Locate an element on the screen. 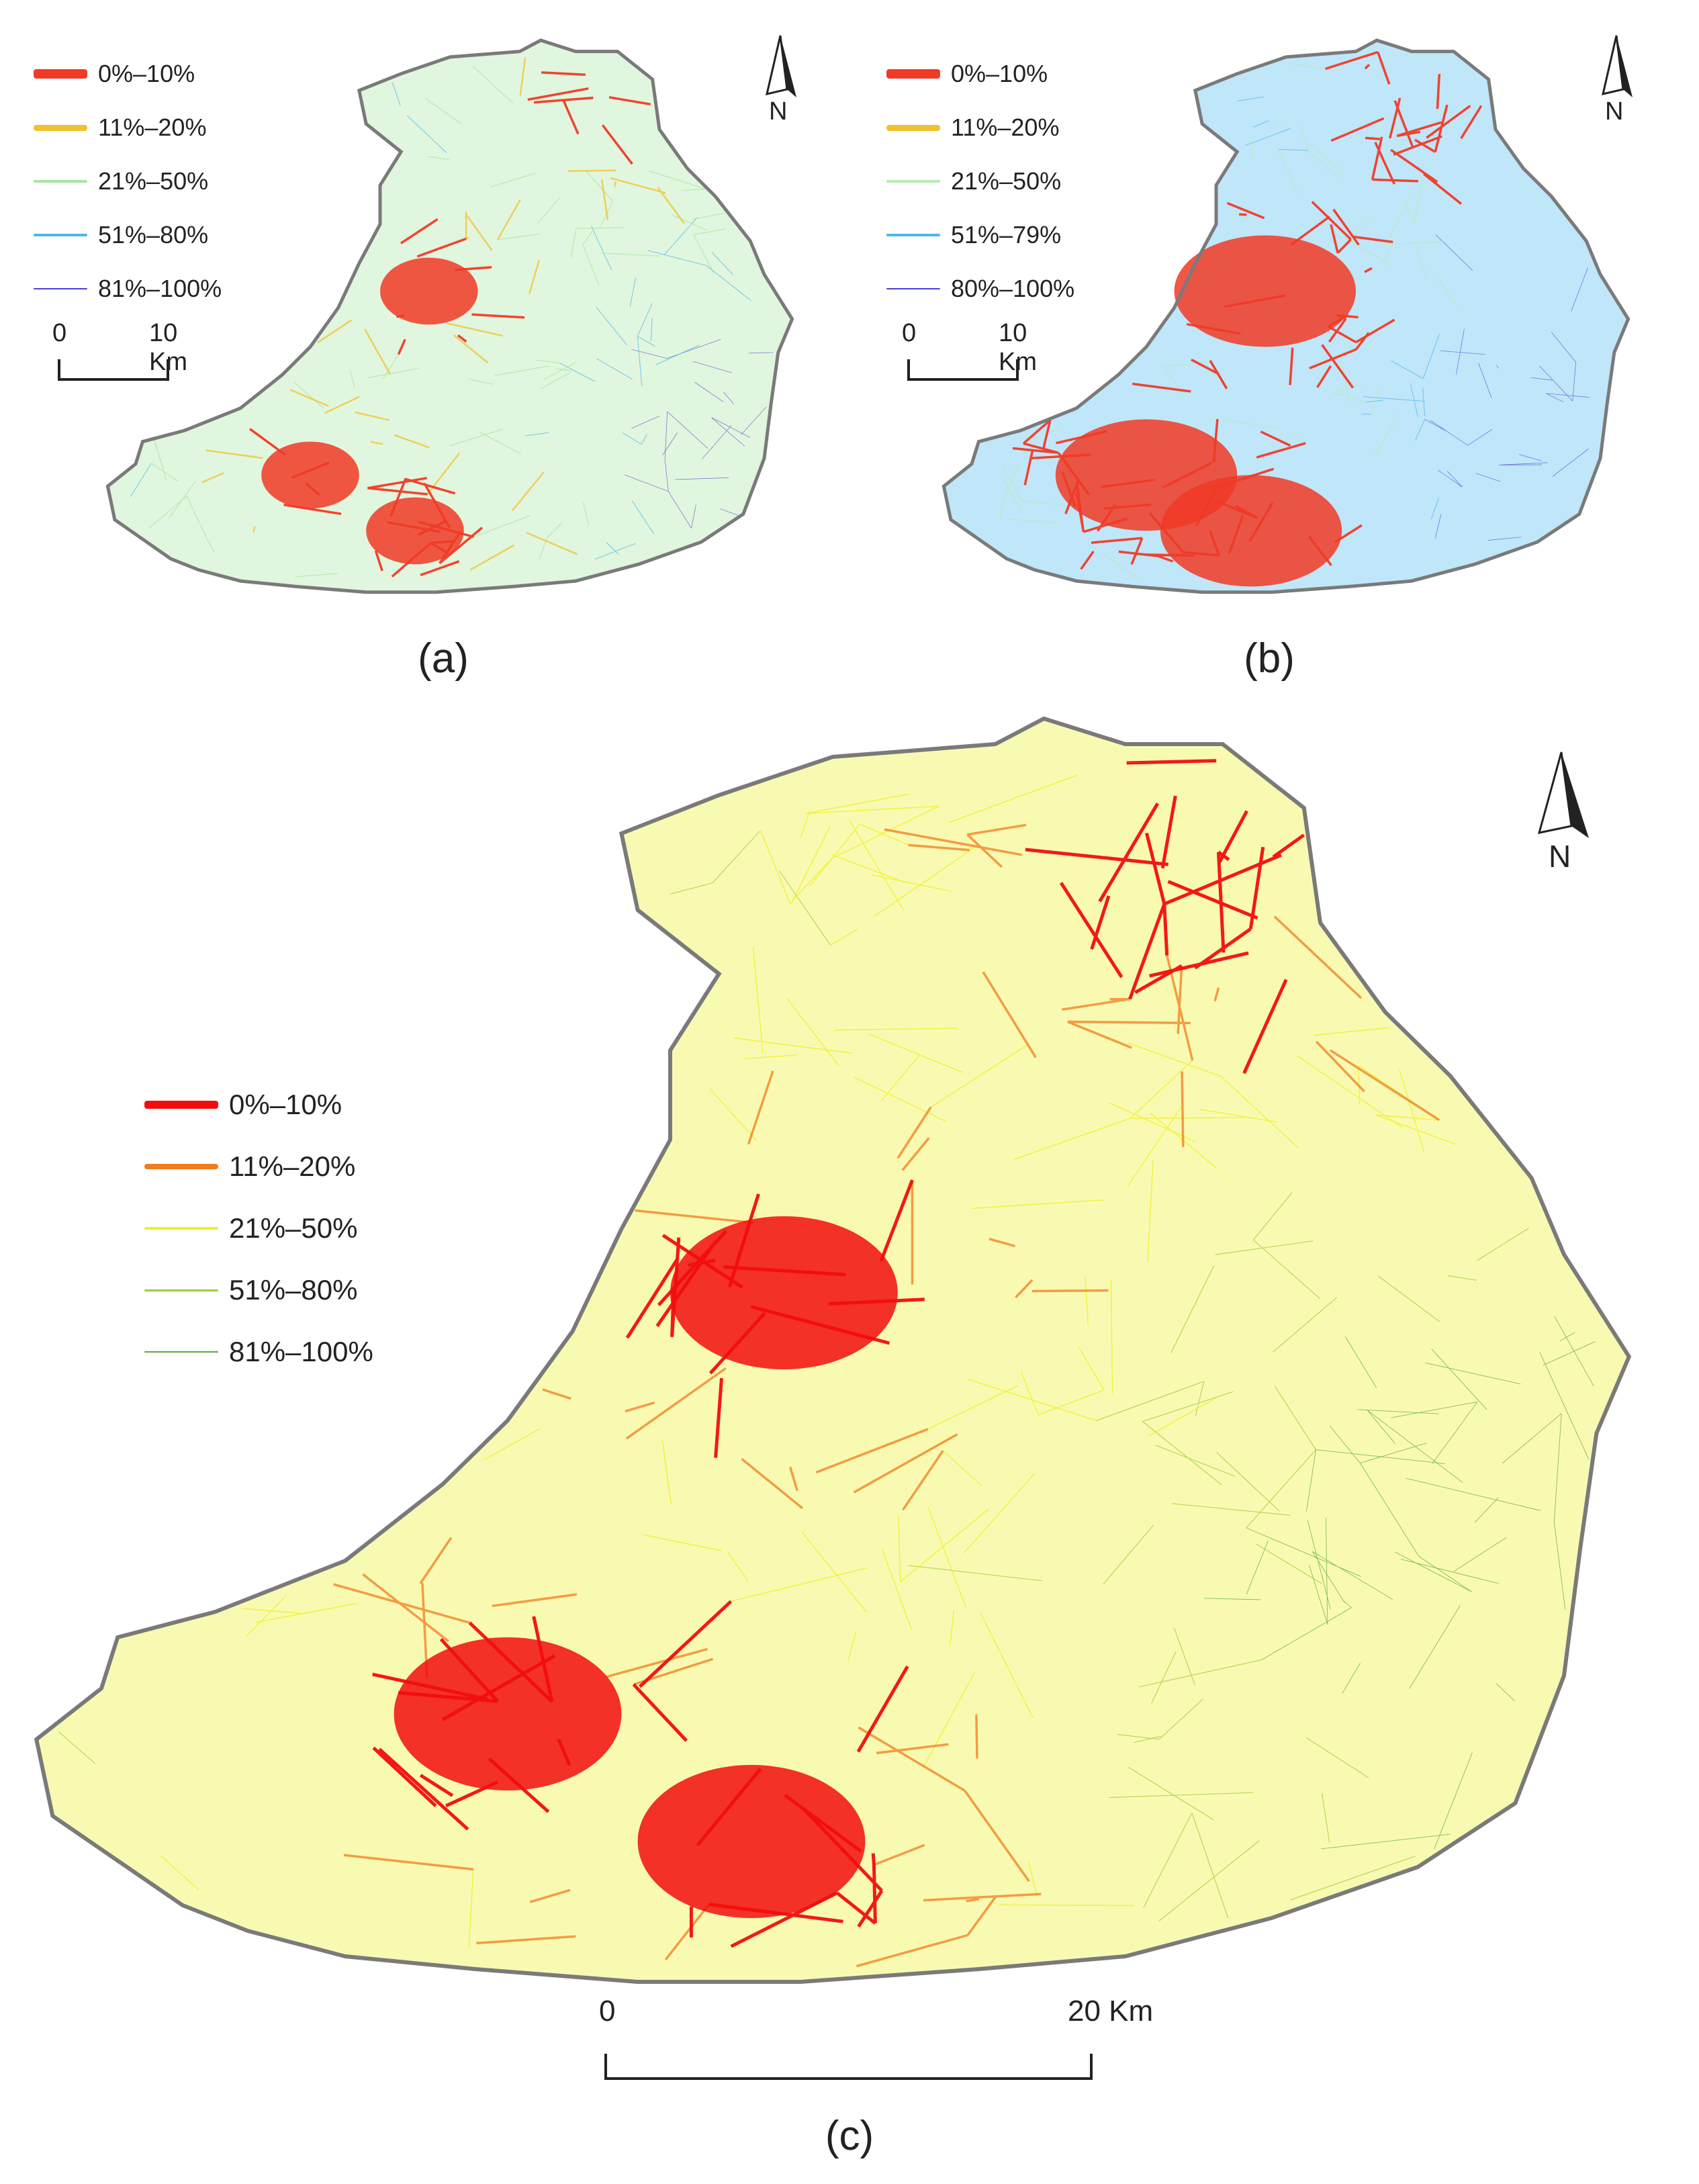  scale-bar-c: 0 20 Km is located at coordinates (893, 2045).